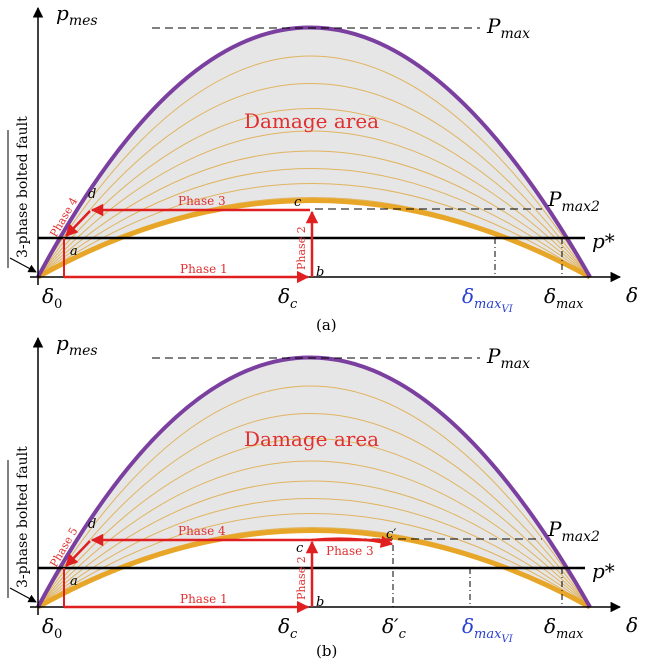 The height and width of the screenshot is (662, 662). What do you see at coordinates (78, 223) in the screenshot?
I see `phase4-arrow` at bounding box center [78, 223].